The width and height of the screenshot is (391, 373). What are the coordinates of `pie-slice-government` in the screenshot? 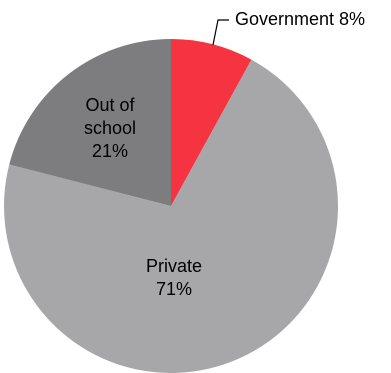 It's located at (211, 122).